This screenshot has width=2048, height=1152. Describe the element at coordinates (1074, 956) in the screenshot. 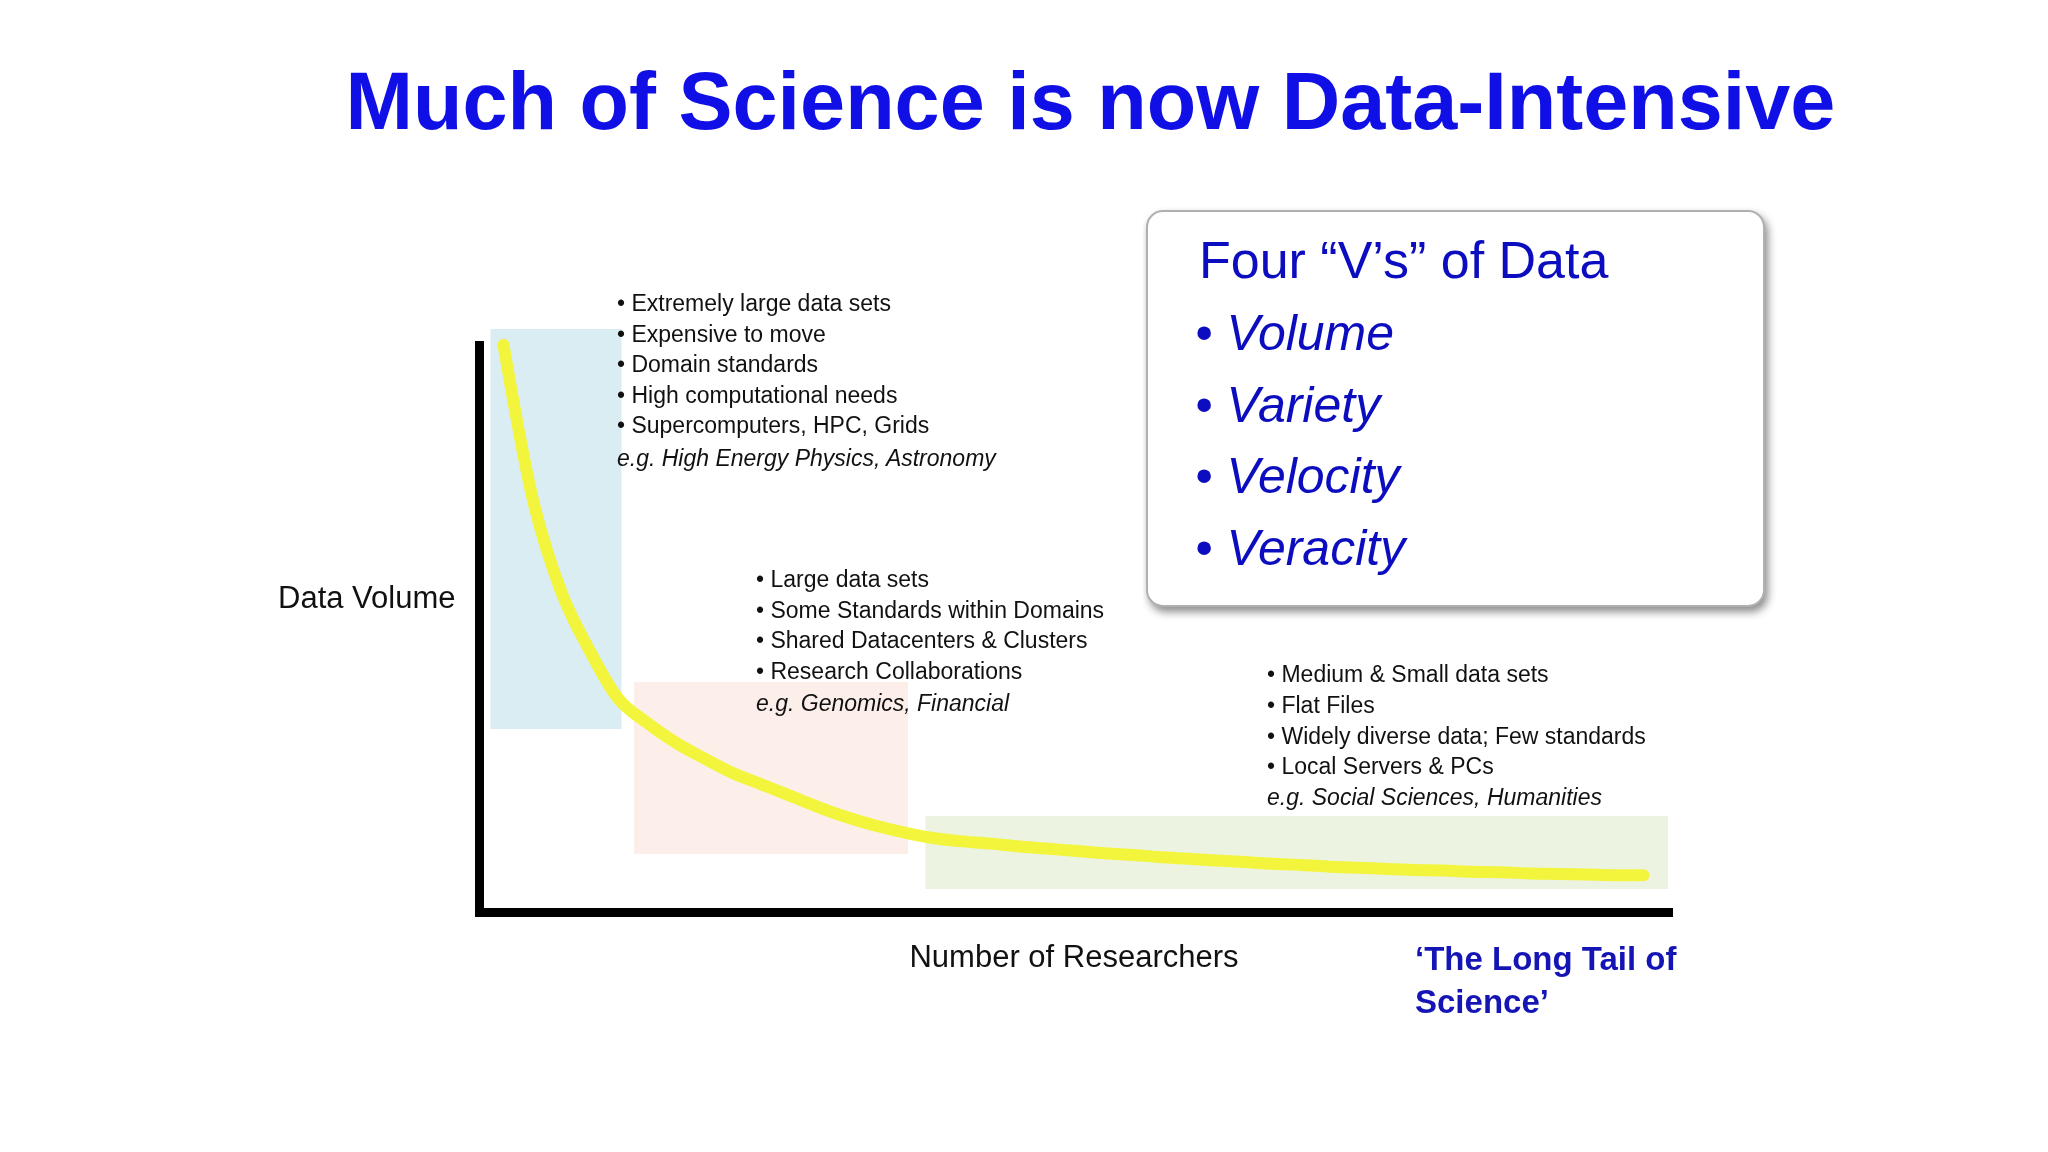

I see `x-axis-title: Number of Researchers` at that location.